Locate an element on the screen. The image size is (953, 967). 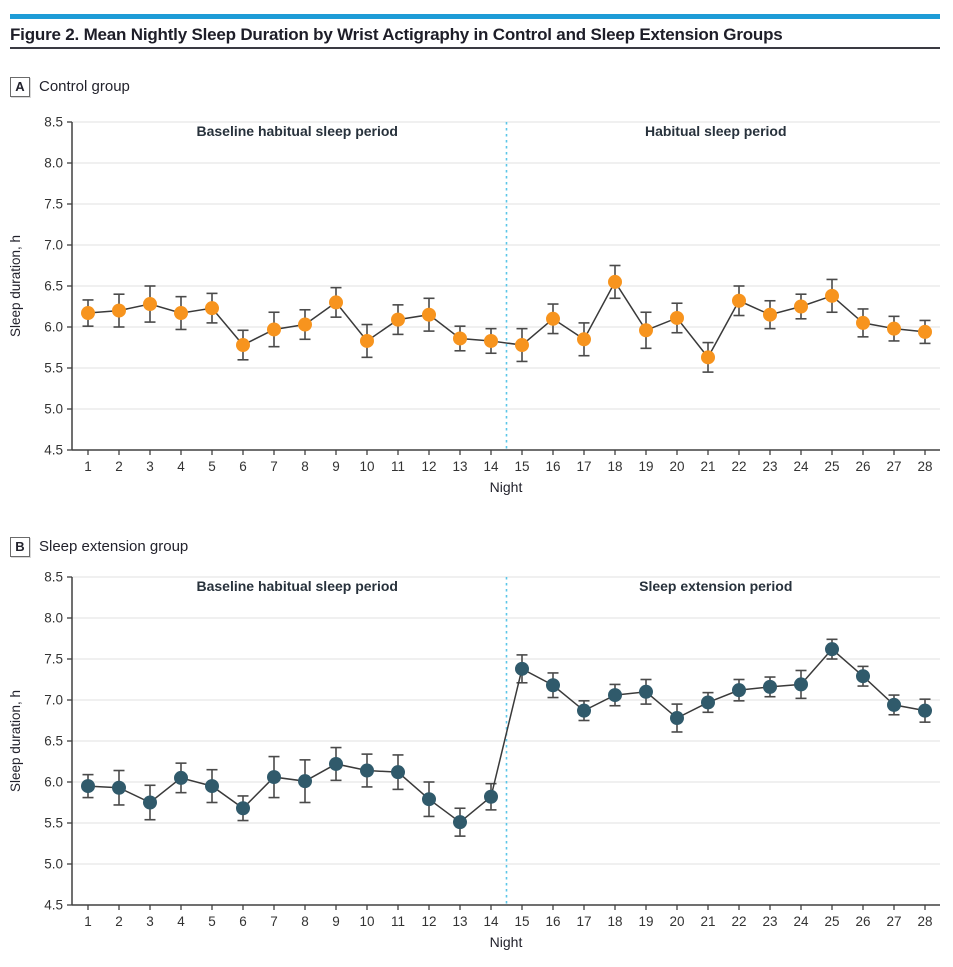
x-tick-label: 4 is located at coordinates (181, 921).